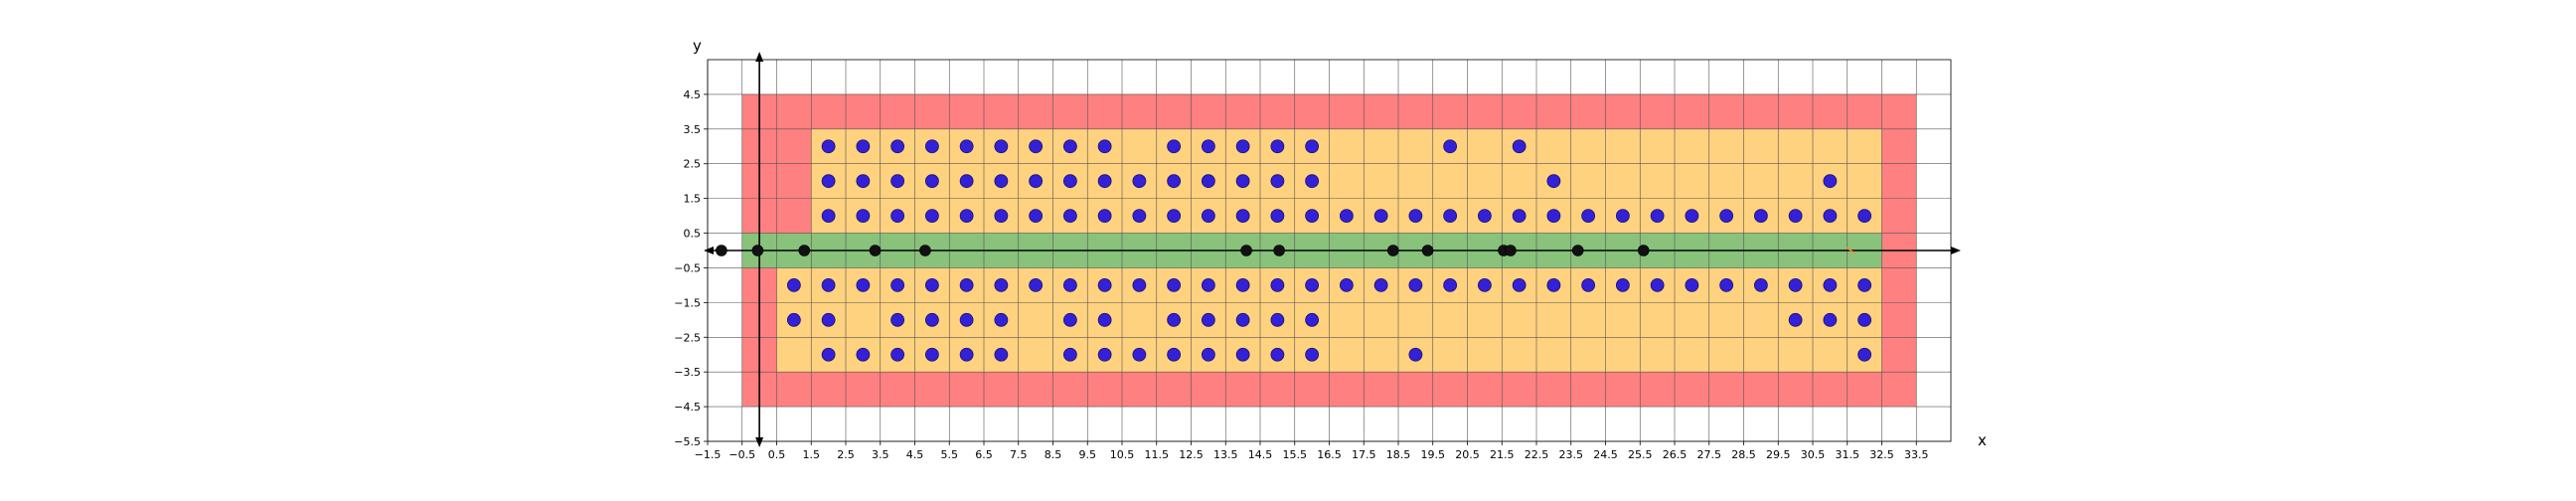 Image resolution: width=2576 pixels, height=501 pixels. I want to click on x-tick-label: 32.5, so click(1881, 454).